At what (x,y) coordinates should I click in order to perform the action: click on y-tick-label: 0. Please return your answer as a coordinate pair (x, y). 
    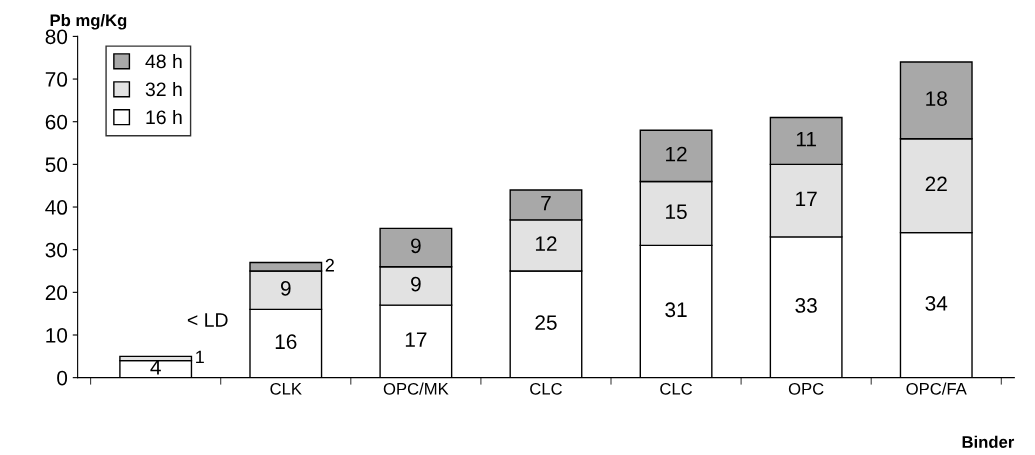
    Looking at the image, I should click on (62, 378).